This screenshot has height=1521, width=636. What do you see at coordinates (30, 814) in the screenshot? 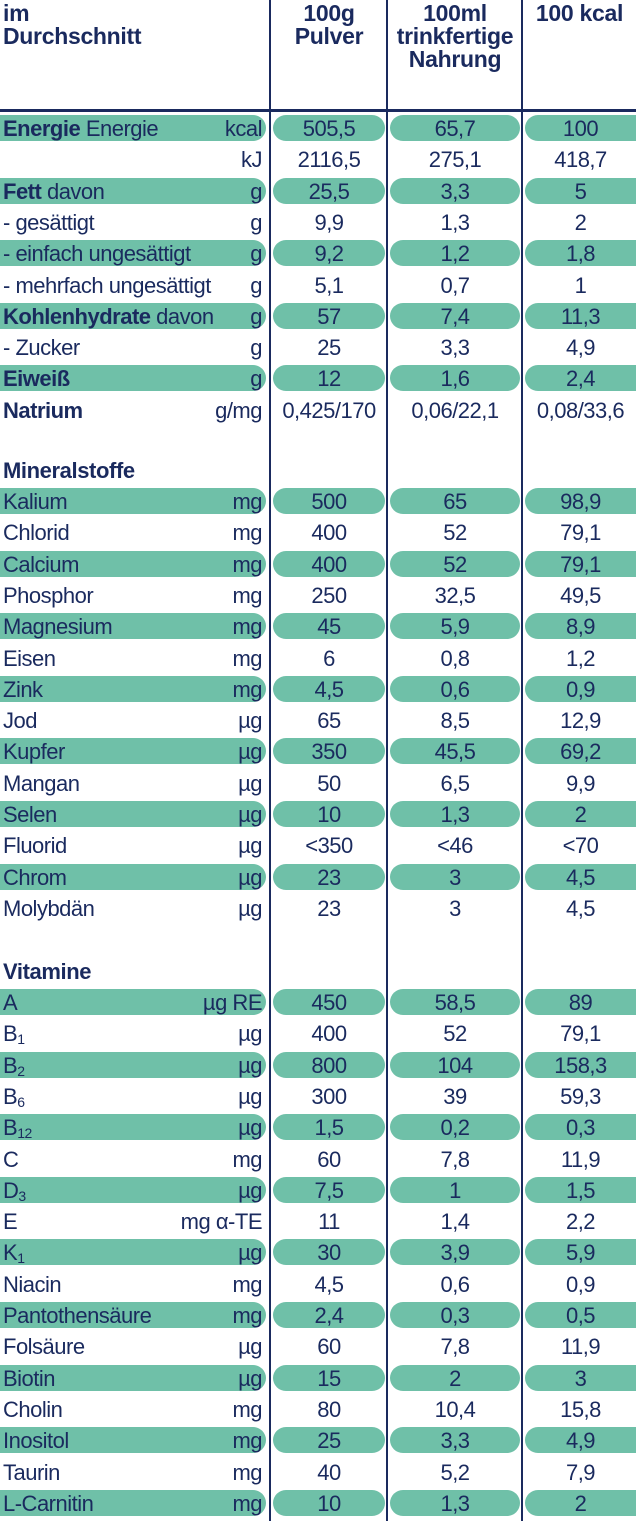
I see `nutrient-name-text: Selen` at bounding box center [30, 814].